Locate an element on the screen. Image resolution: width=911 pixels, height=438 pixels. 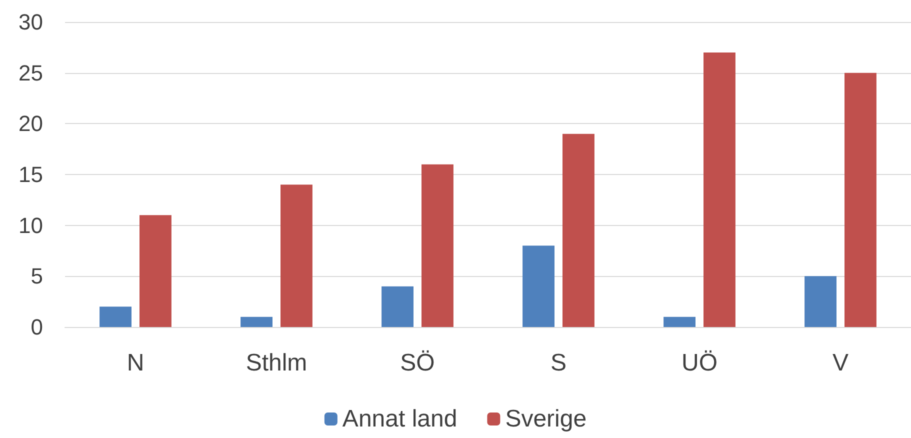
y-tick-label: 15 is located at coordinates (30, 174).